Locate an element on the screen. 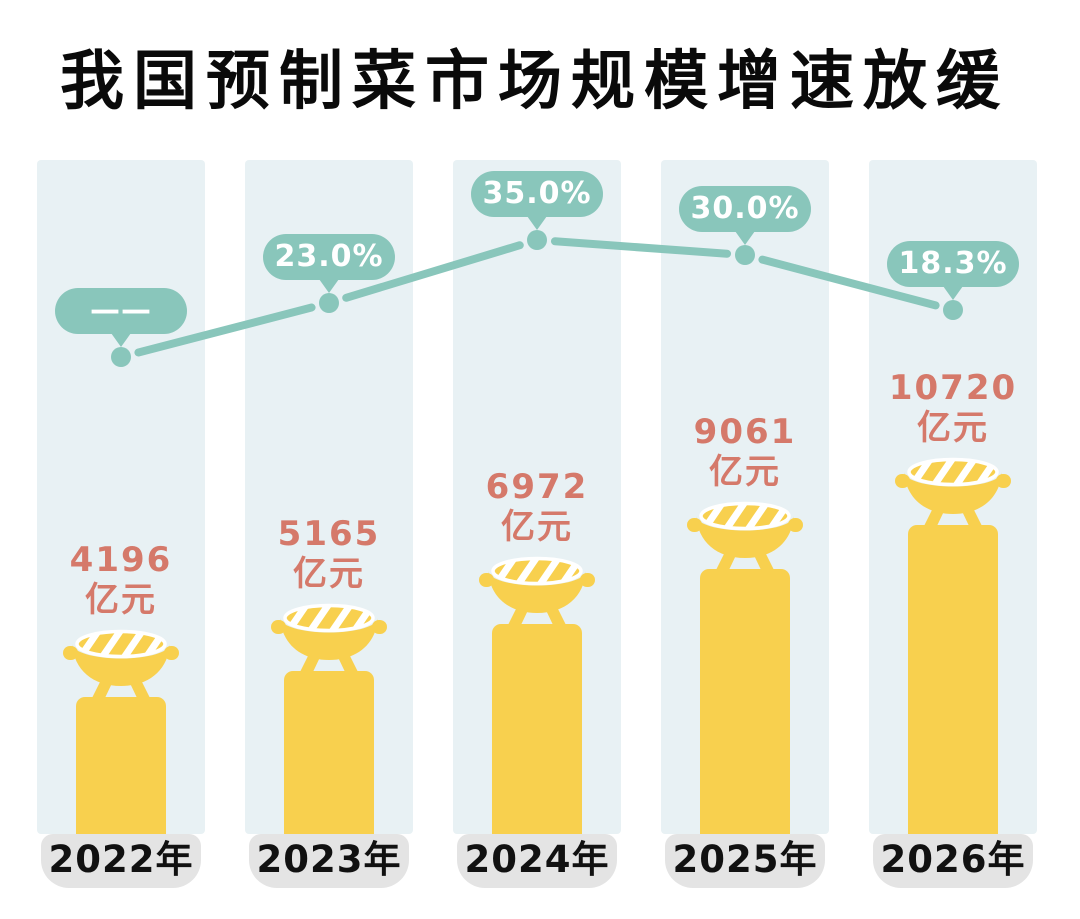 This screenshot has height=919, width=1080. year-axis-label: 2023年 is located at coordinates (329, 861).